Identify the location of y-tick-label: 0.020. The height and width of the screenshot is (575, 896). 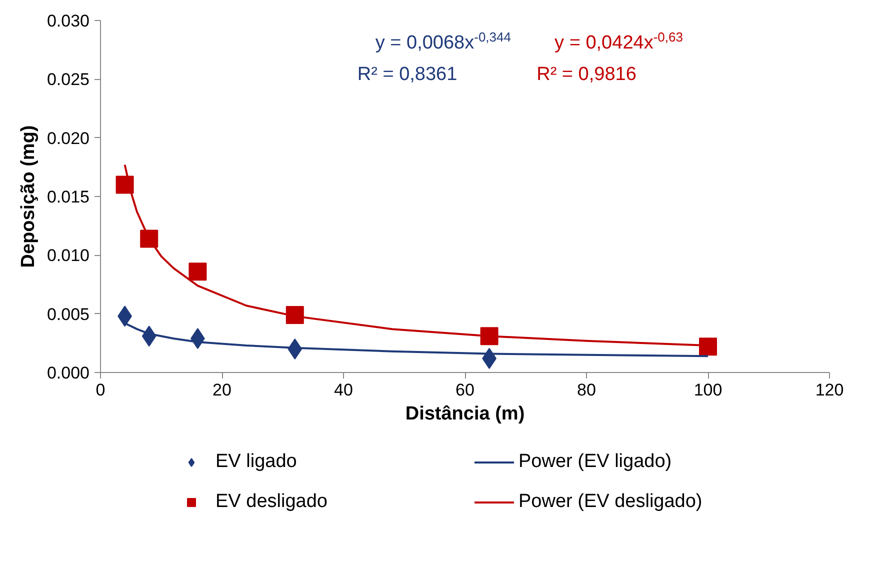
(68, 138).